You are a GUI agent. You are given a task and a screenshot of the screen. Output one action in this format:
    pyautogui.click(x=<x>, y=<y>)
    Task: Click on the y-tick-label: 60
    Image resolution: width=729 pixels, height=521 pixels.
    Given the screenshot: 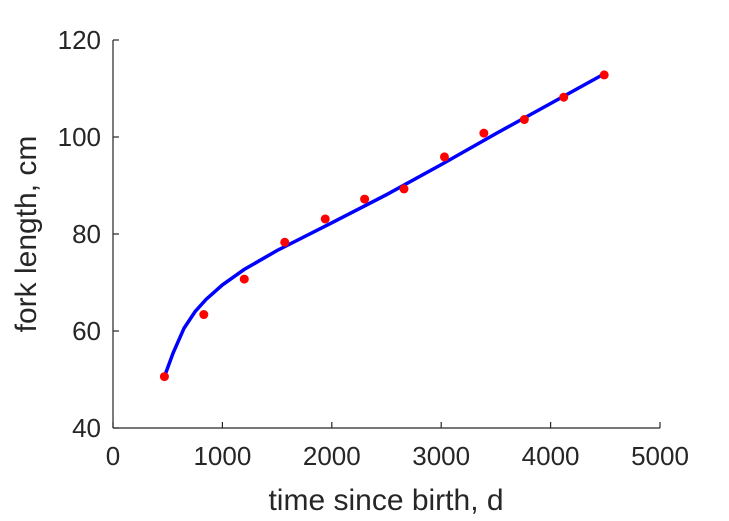 What is the action you would take?
    pyautogui.click(x=86, y=331)
    